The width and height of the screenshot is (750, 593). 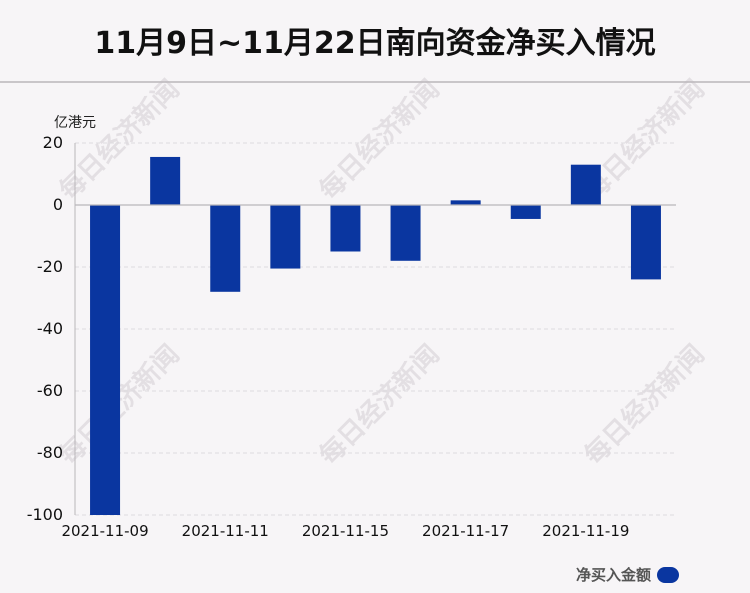 I want to click on y-tick-label: 20, so click(x=53, y=142).